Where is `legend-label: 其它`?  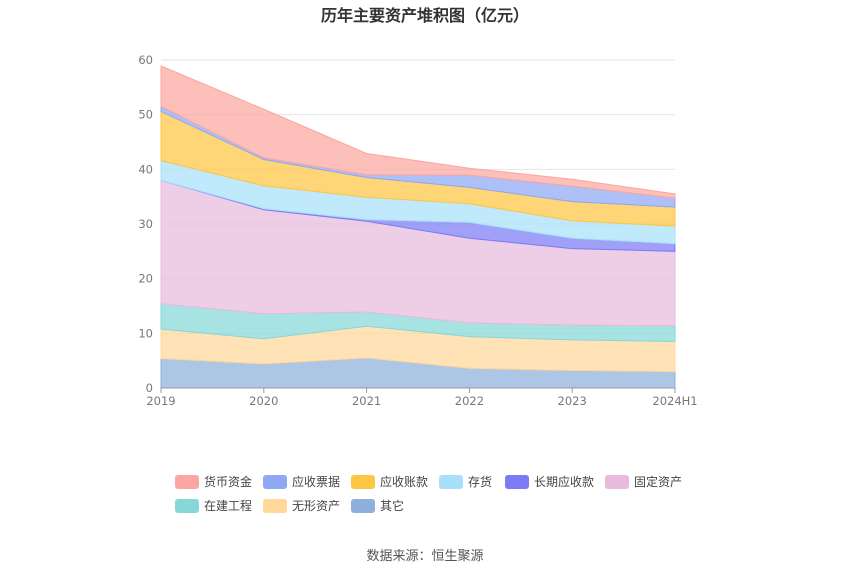 legend-label: 其它 is located at coordinates (392, 505).